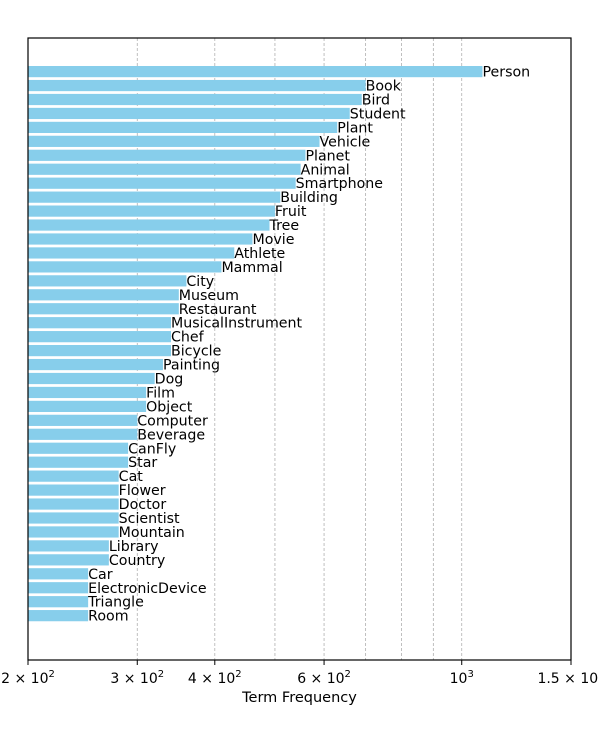  Describe the element at coordinates (137, 561) in the screenshot. I see `bar-label: Country` at that location.